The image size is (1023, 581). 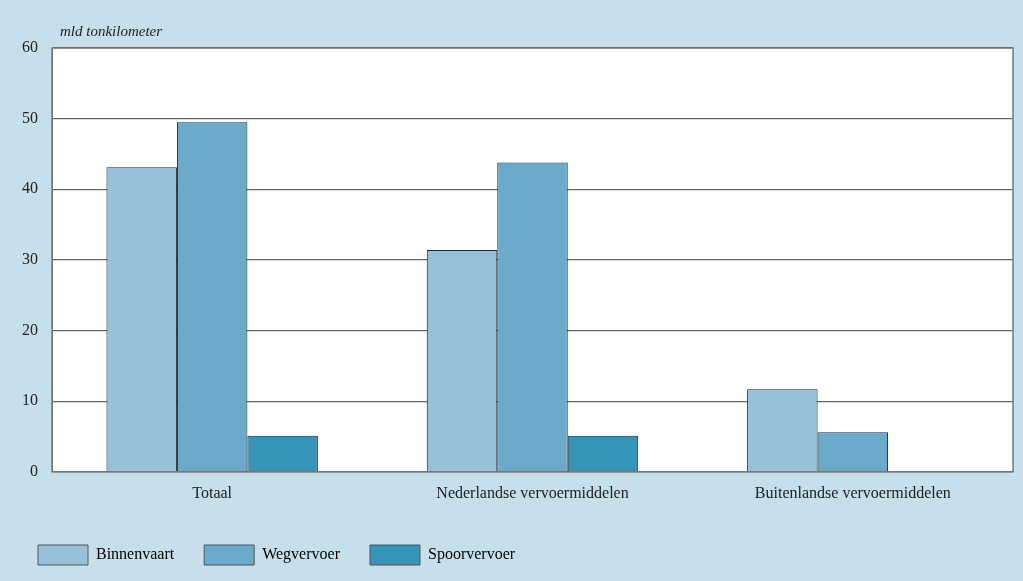 I want to click on y-tick-label: 0, so click(x=34, y=470).